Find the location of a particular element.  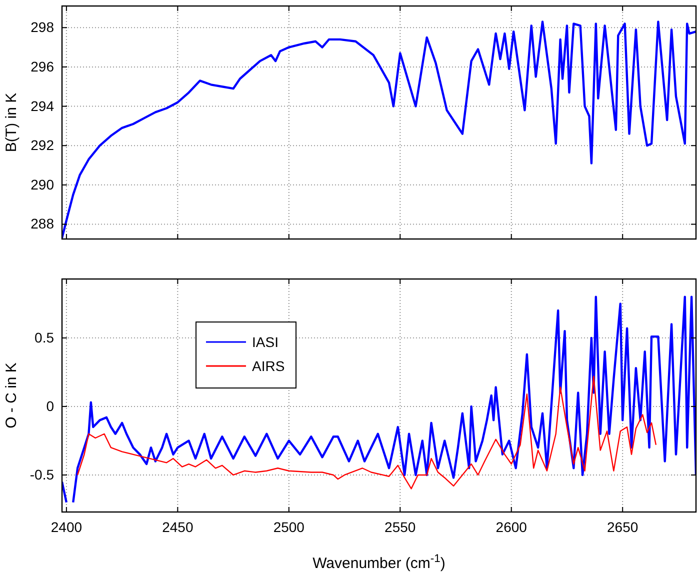

y-axis-title: B(T) in K is located at coordinates (11, 122).